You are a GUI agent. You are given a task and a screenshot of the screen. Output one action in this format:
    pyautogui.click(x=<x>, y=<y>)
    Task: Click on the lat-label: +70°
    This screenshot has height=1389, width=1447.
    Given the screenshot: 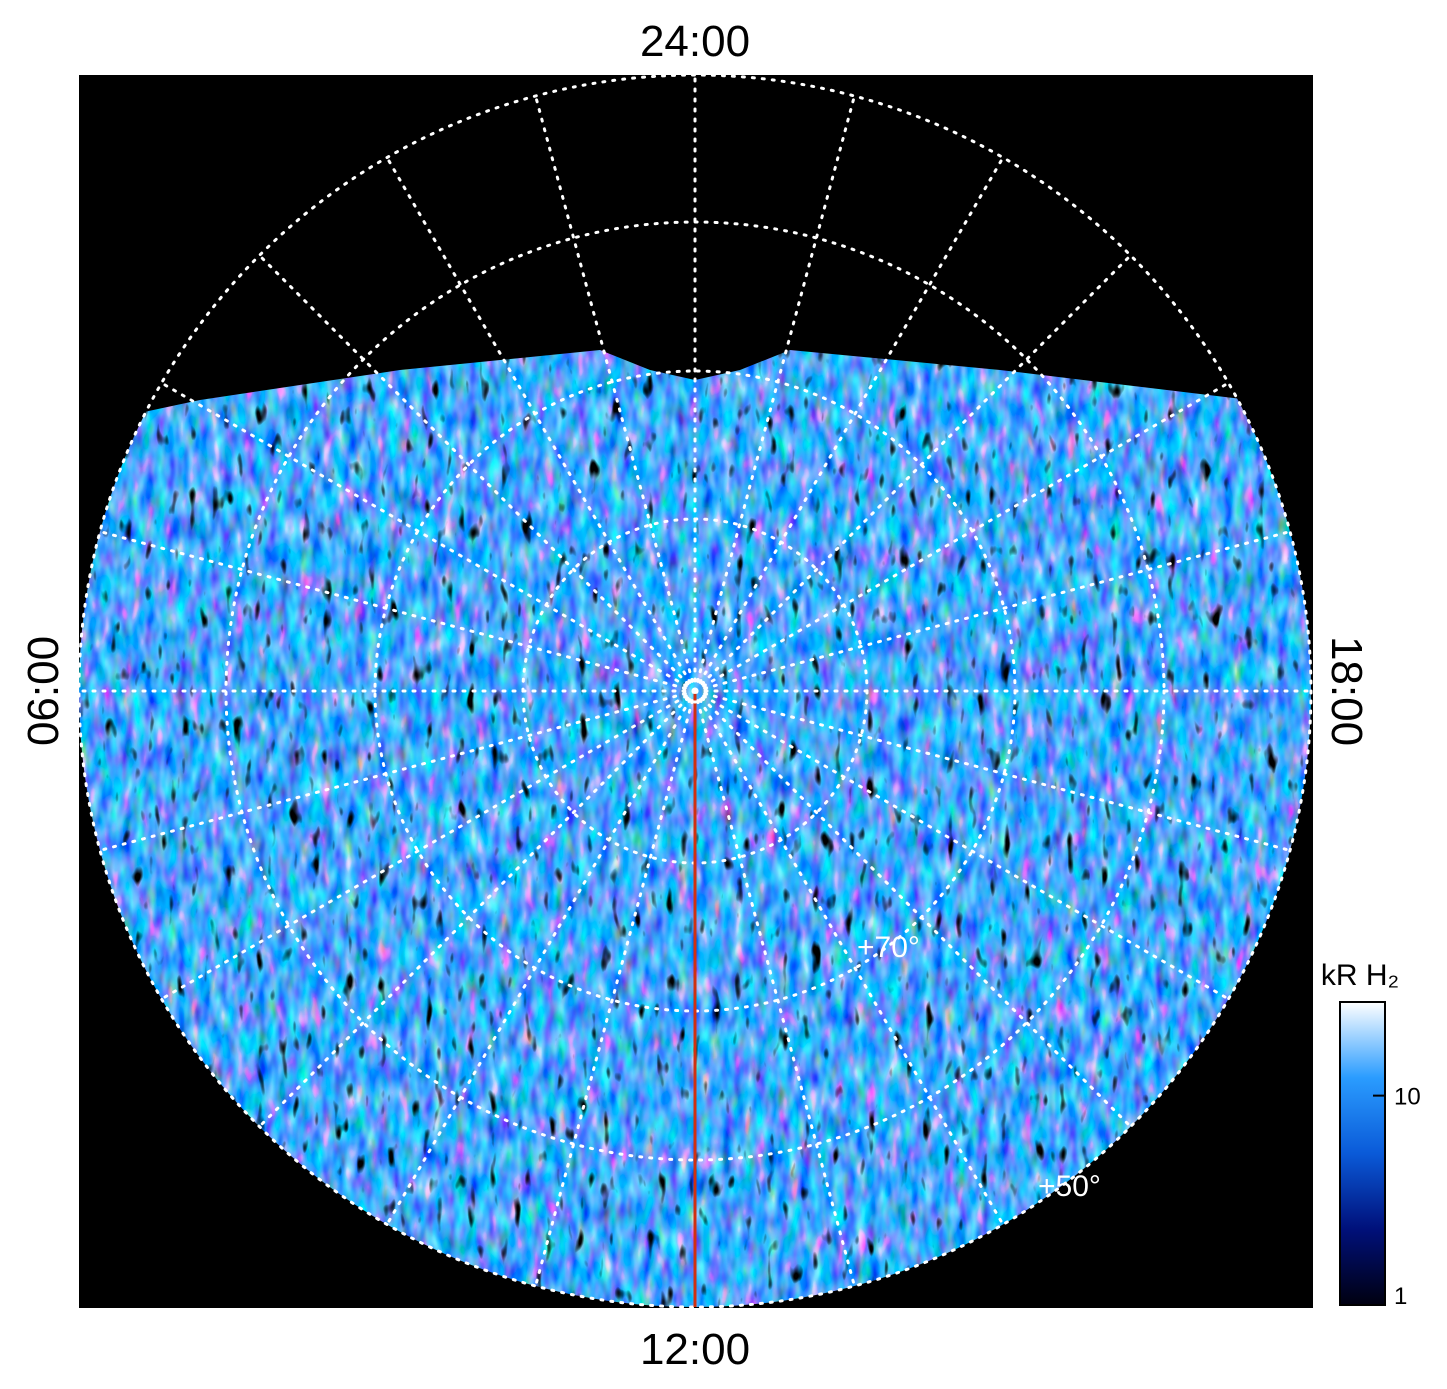 What is the action you would take?
    pyautogui.click(x=888, y=947)
    